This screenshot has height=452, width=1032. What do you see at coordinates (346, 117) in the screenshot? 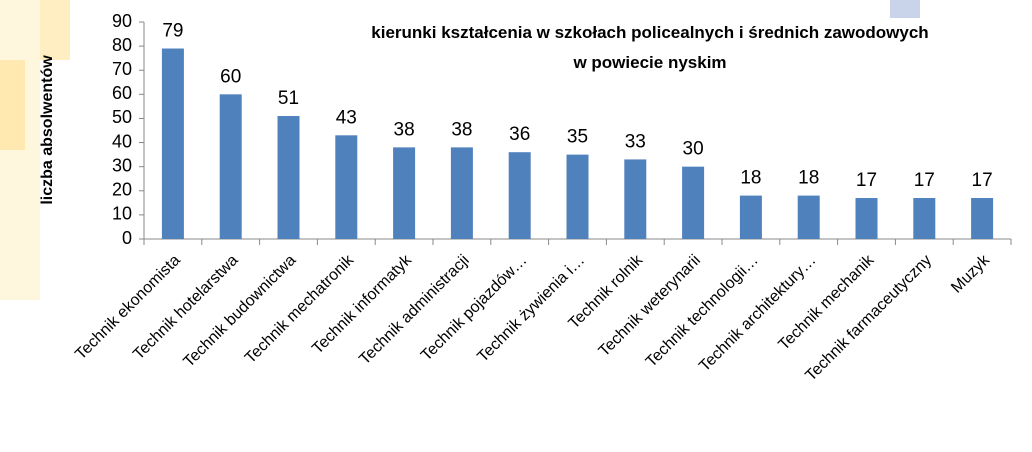
I see `value-label: 43` at bounding box center [346, 117].